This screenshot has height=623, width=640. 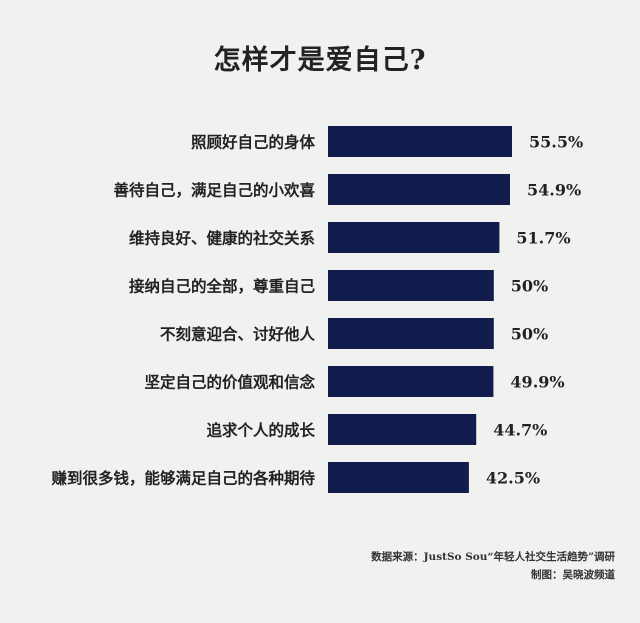 What do you see at coordinates (529, 286) in the screenshot?
I see `value-label-4: 50%` at bounding box center [529, 286].